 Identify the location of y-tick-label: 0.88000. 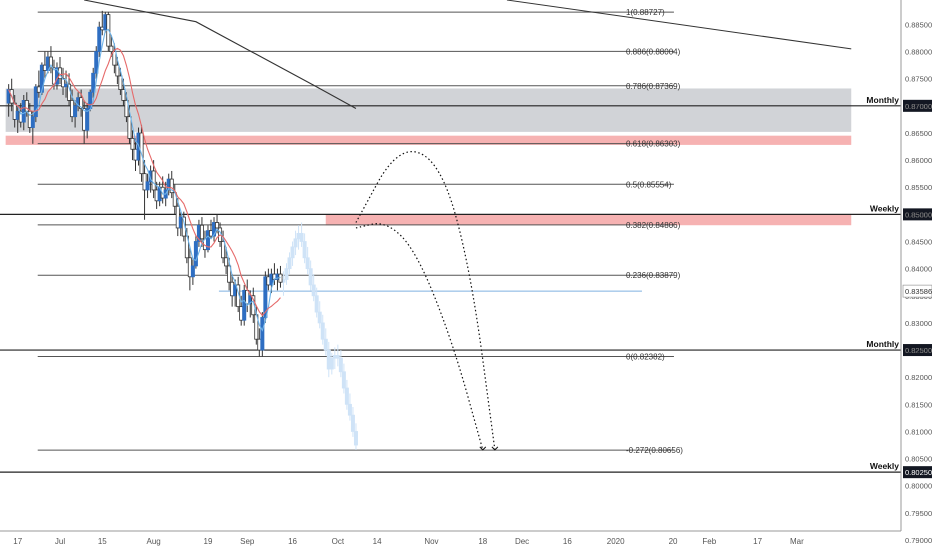
(918, 52).